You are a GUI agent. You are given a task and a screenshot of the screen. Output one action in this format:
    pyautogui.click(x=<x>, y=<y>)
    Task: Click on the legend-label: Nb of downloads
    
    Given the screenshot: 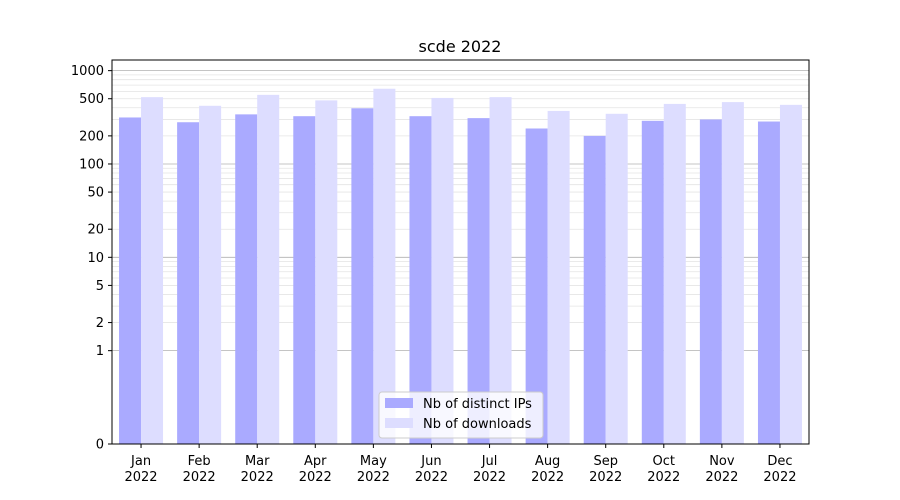 What is the action you would take?
    pyautogui.click(x=477, y=424)
    